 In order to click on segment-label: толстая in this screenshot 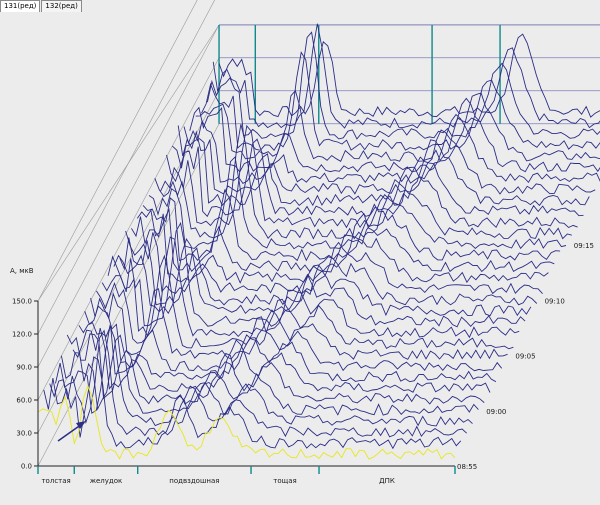, I will do `click(55, 481)`.